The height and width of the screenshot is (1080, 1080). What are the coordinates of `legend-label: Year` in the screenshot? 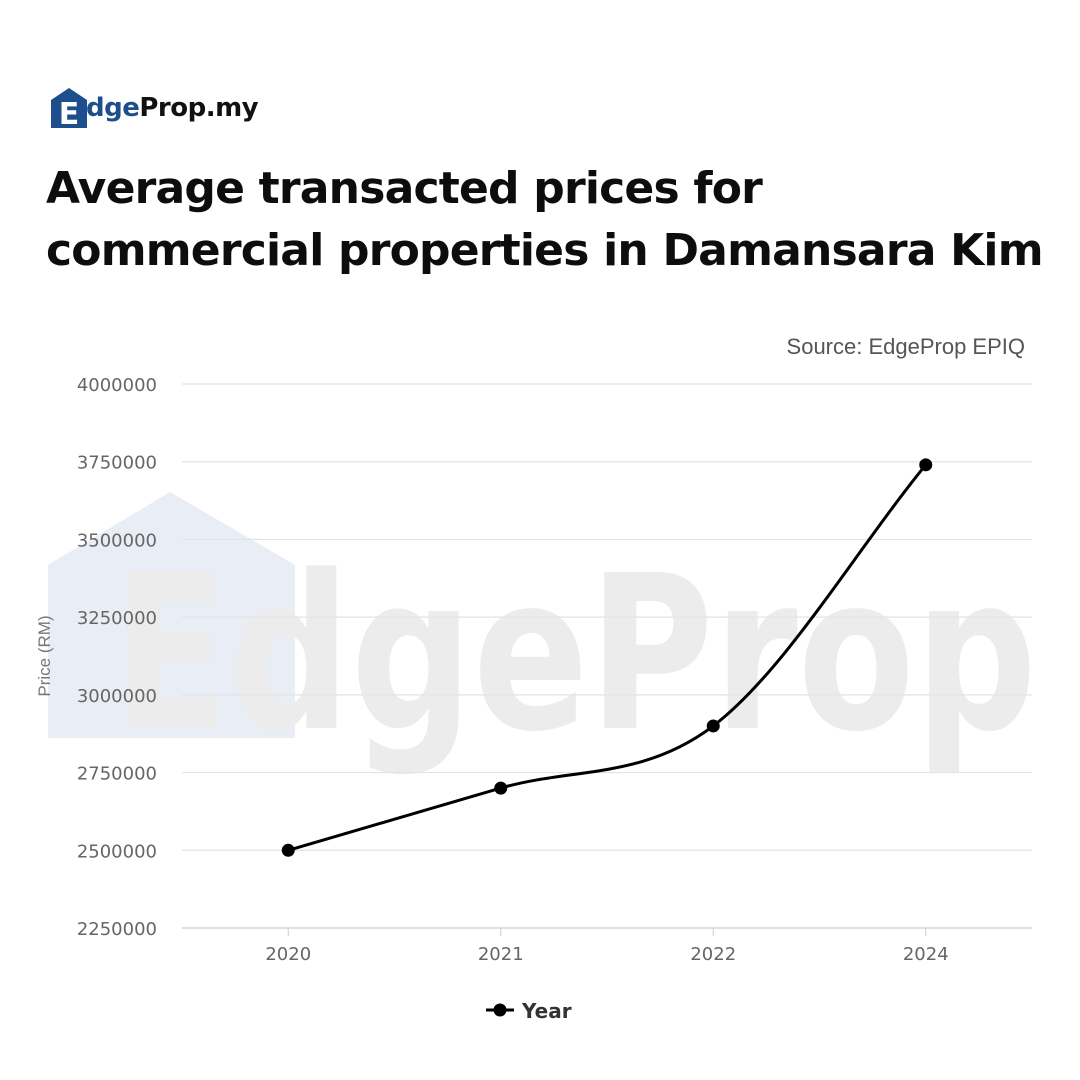 It's located at (546, 1011).